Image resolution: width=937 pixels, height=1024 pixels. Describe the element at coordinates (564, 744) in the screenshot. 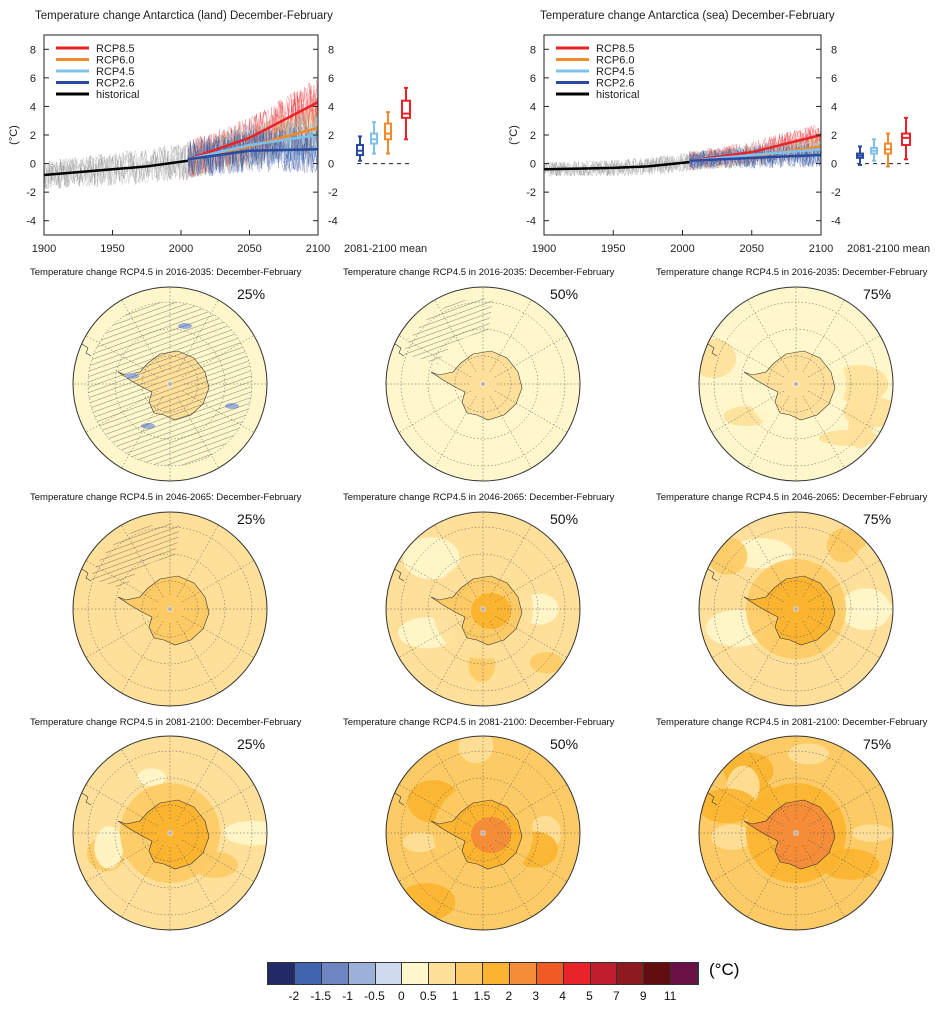

I see `percentile-label: 50%` at that location.